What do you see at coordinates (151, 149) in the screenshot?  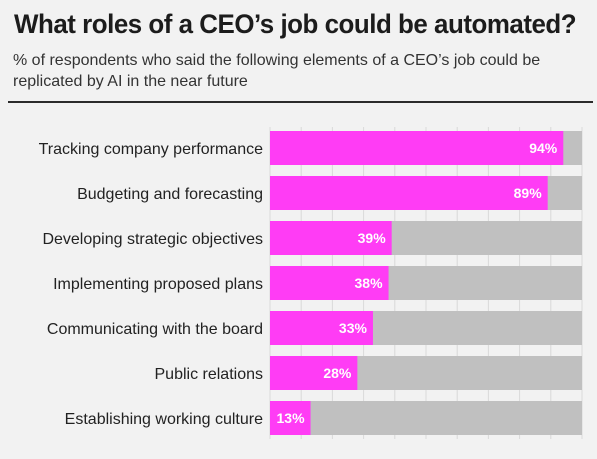 I see `category-label: Tracking company performance` at bounding box center [151, 149].